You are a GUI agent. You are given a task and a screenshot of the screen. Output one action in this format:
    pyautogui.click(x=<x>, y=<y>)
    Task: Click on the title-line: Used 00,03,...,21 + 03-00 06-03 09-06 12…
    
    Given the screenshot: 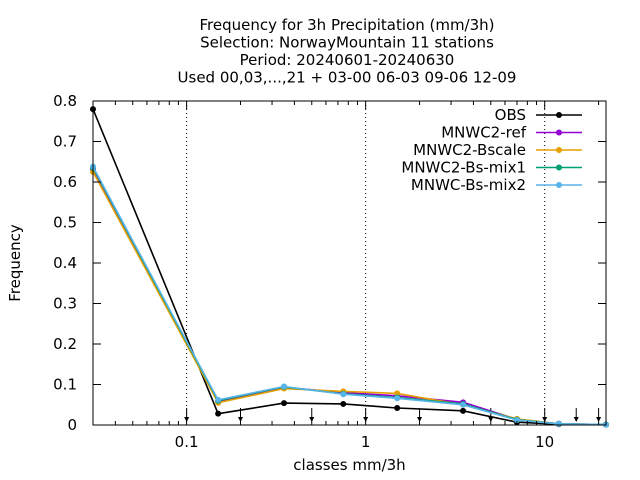 What is the action you would take?
    pyautogui.click(x=347, y=78)
    